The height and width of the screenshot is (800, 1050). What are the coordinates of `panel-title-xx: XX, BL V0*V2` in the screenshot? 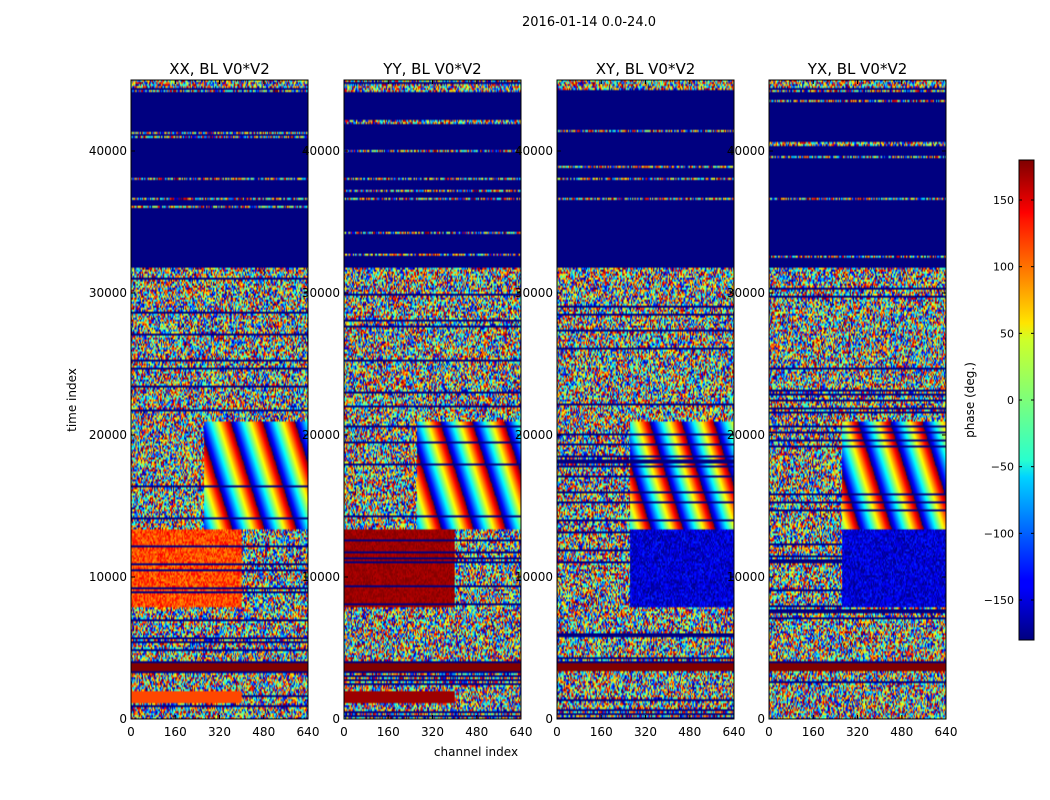 It's located at (219, 69).